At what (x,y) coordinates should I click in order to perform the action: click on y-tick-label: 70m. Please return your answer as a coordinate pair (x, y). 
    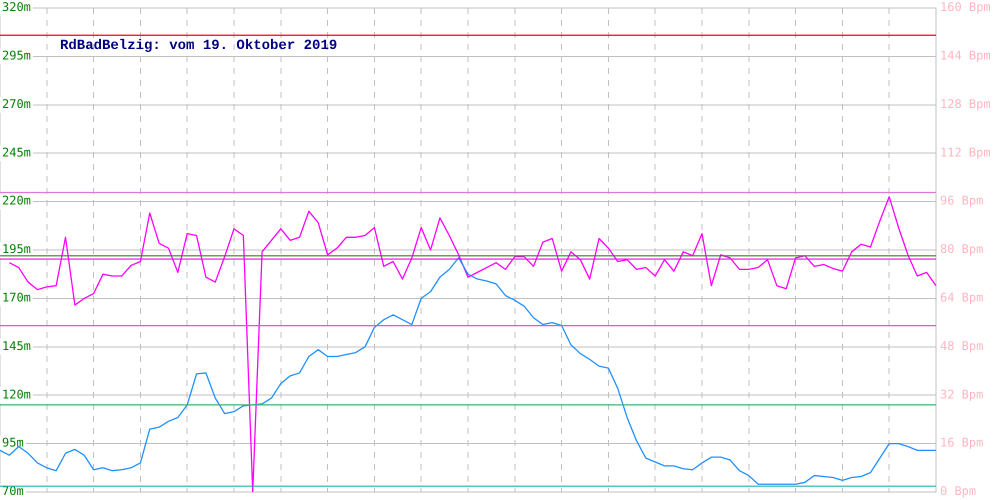
    Looking at the image, I should click on (13, 491).